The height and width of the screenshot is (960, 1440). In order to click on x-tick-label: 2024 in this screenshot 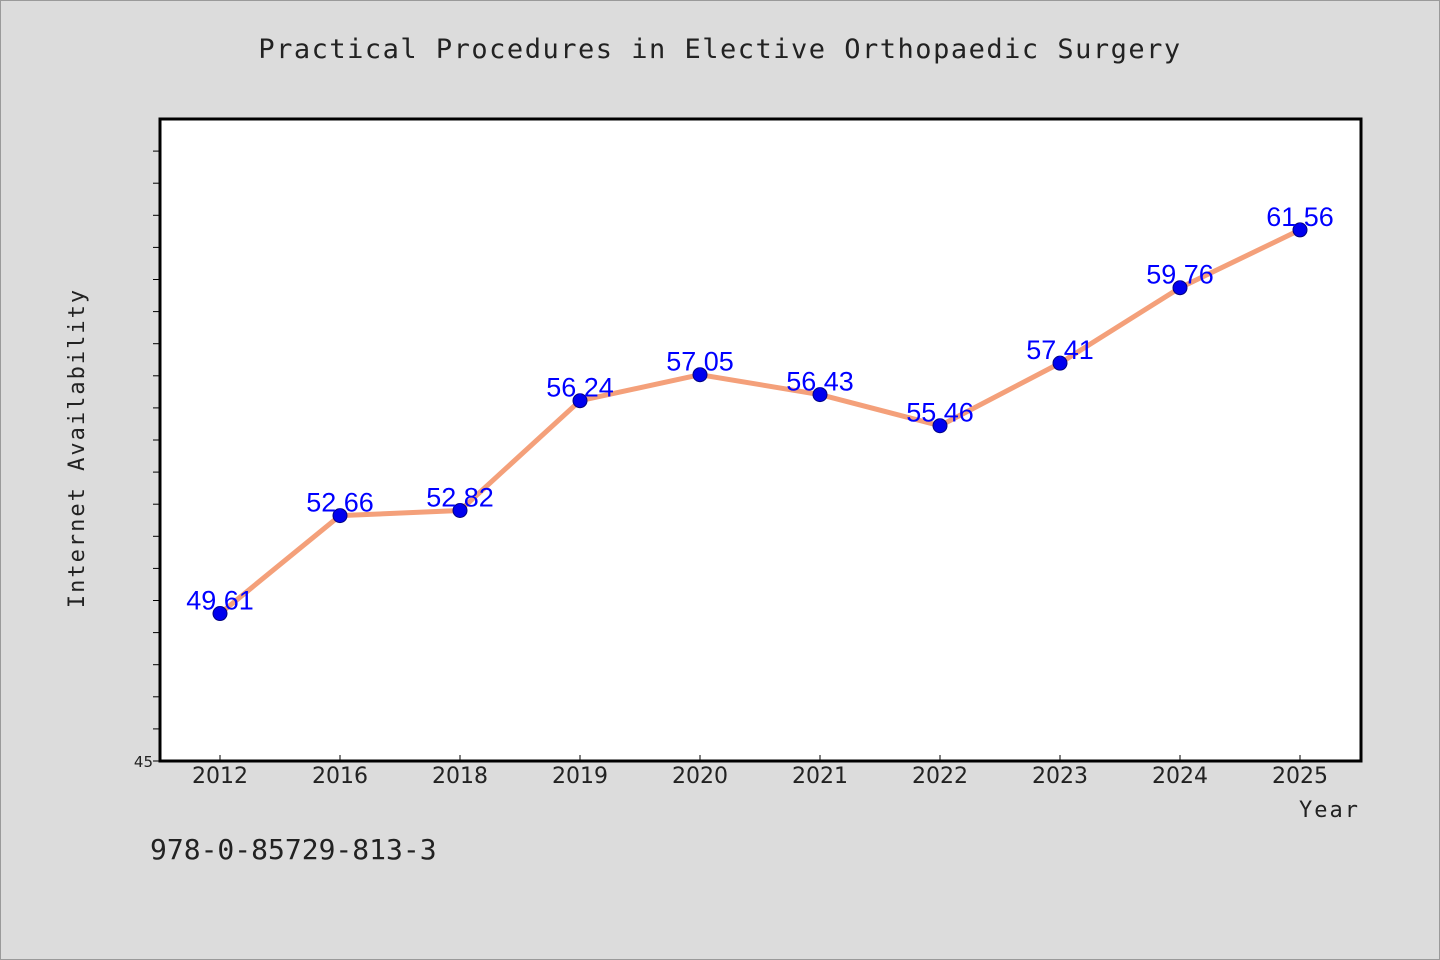, I will do `click(1180, 776)`.